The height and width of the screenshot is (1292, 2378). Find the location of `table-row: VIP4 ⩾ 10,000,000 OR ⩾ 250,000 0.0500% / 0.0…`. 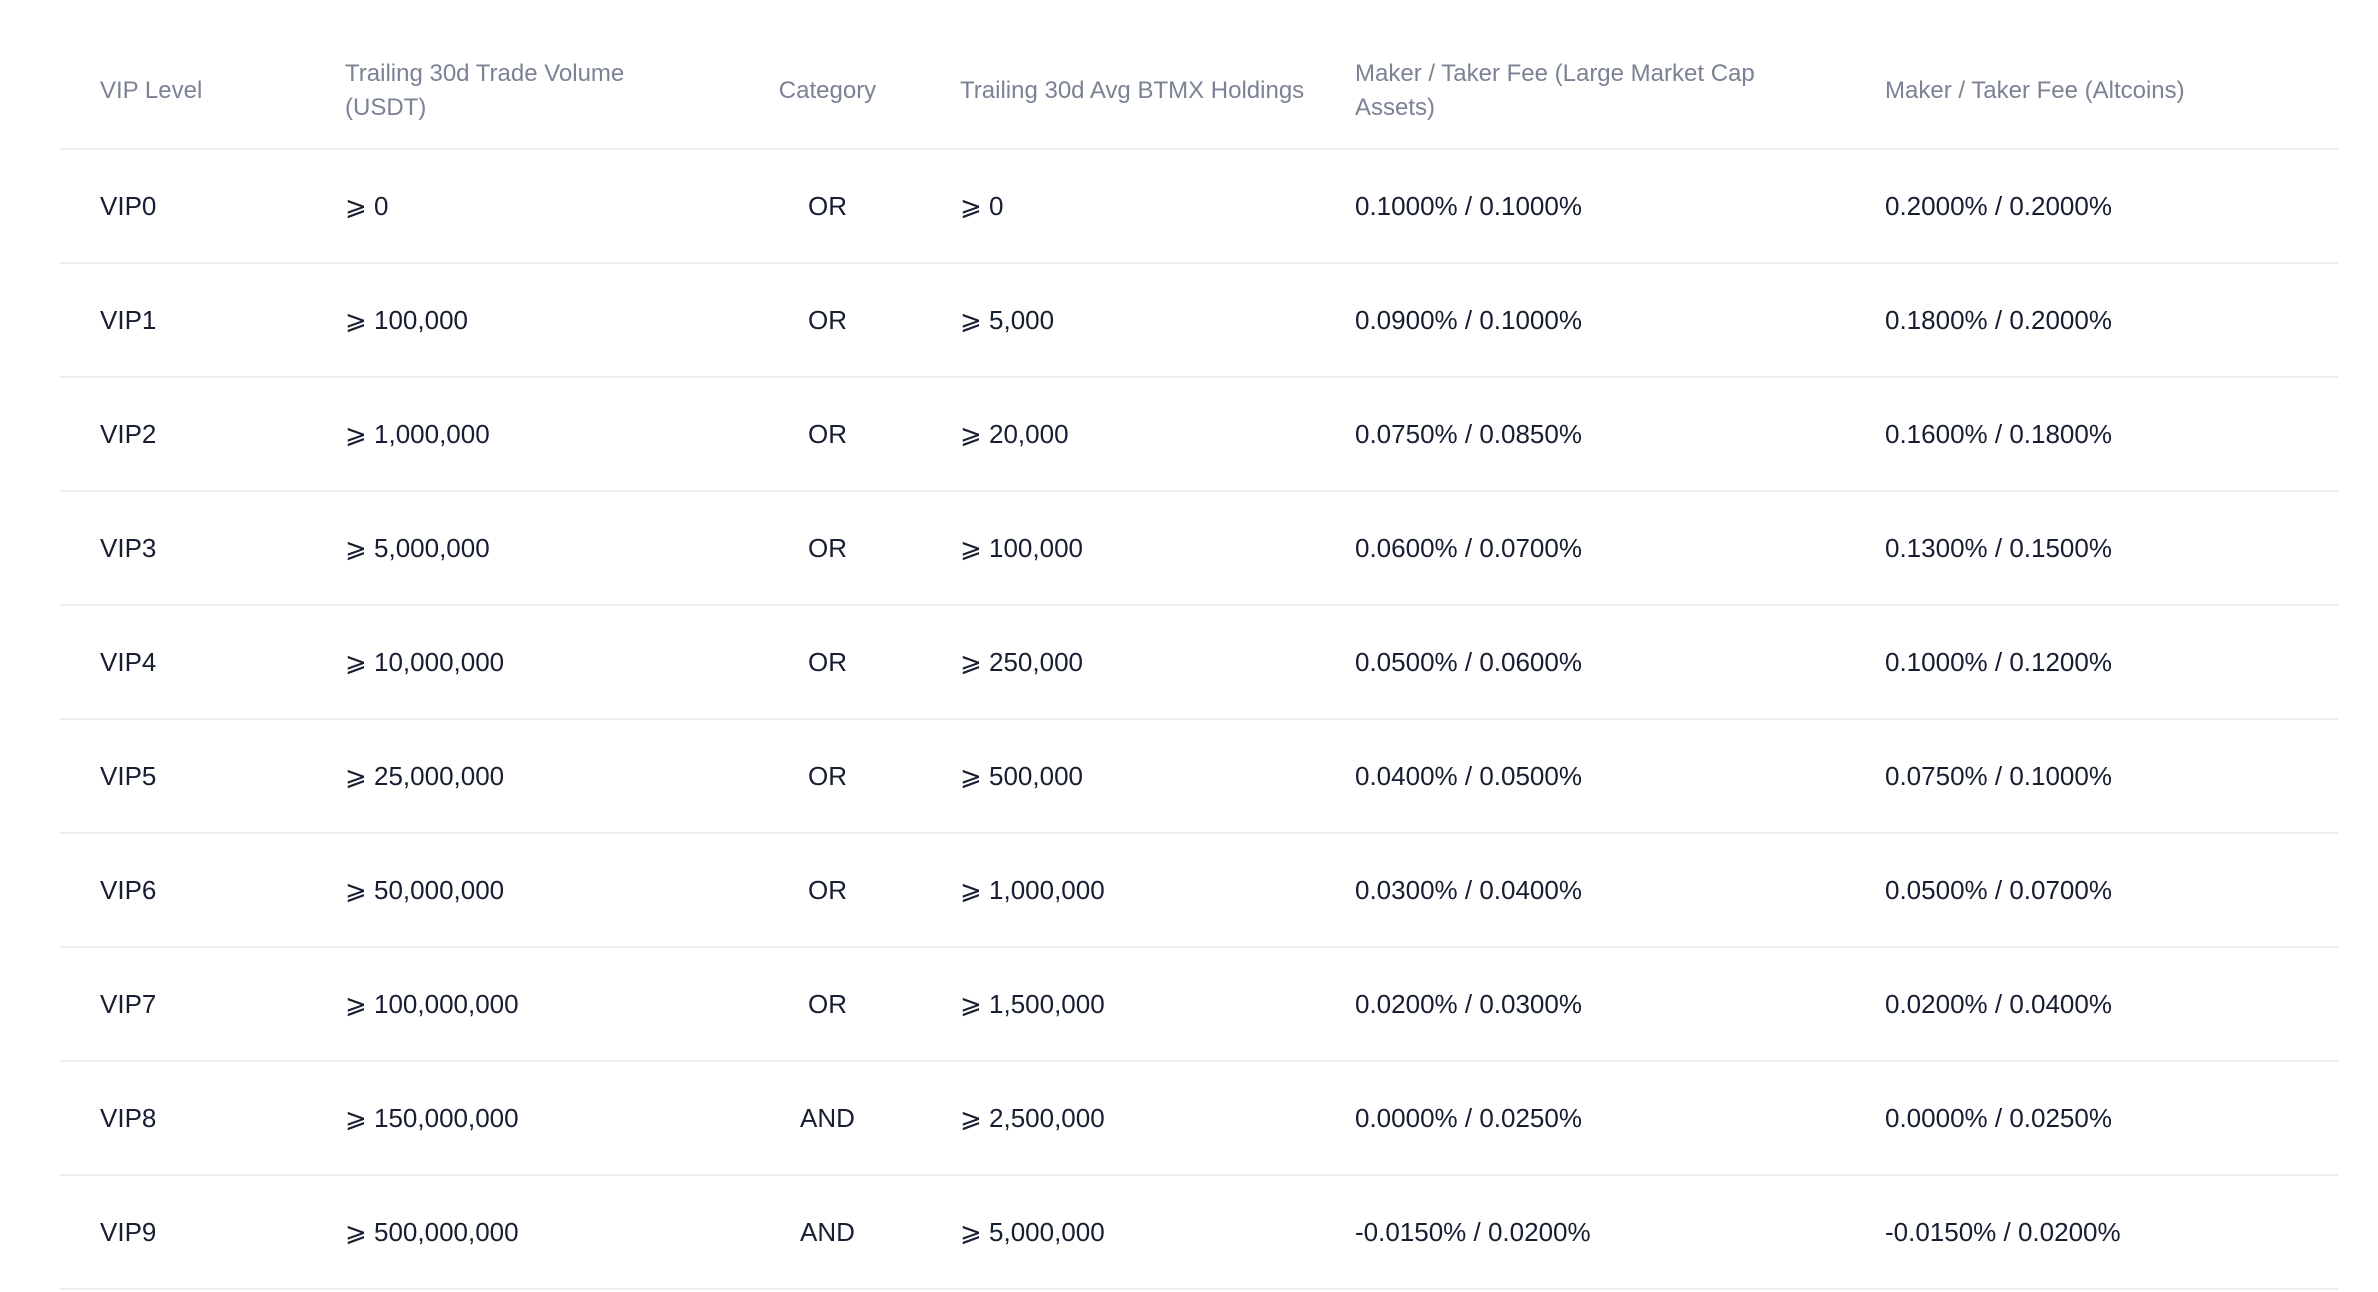

table-row: VIP4 ⩾ 10,000,000 OR ⩾ 250,000 0.0500% / 0.0… is located at coordinates (1199, 663).